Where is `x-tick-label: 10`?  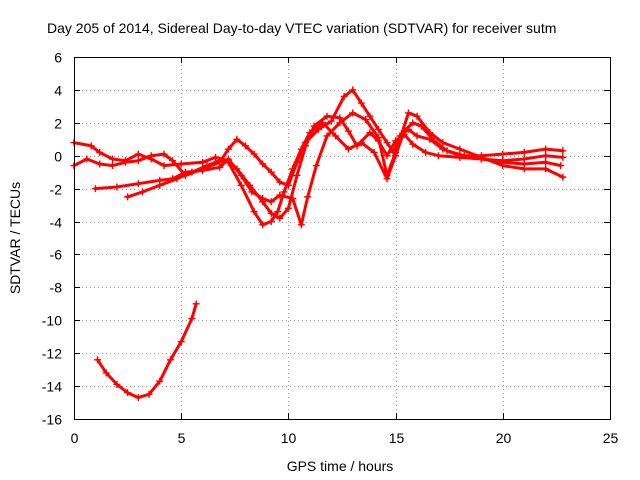 x-tick-label: 10 is located at coordinates (289, 438).